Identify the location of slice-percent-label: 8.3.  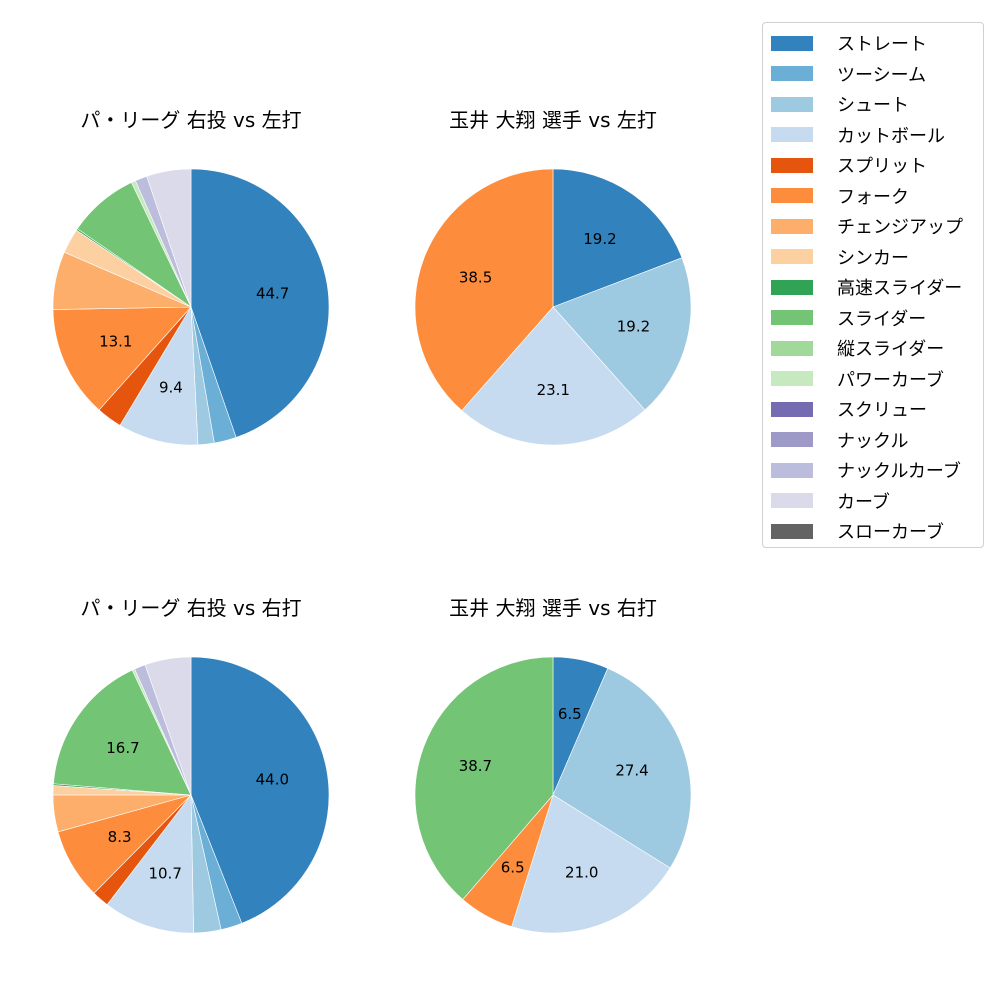
(120, 837).